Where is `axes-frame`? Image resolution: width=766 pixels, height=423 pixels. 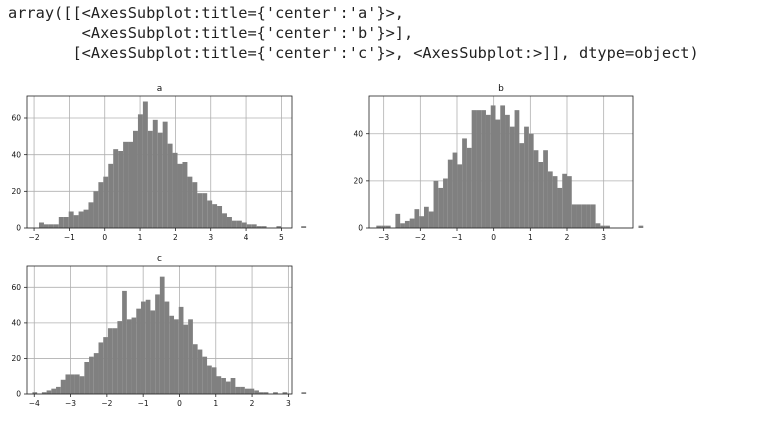
axes-frame is located at coordinates (159, 162).